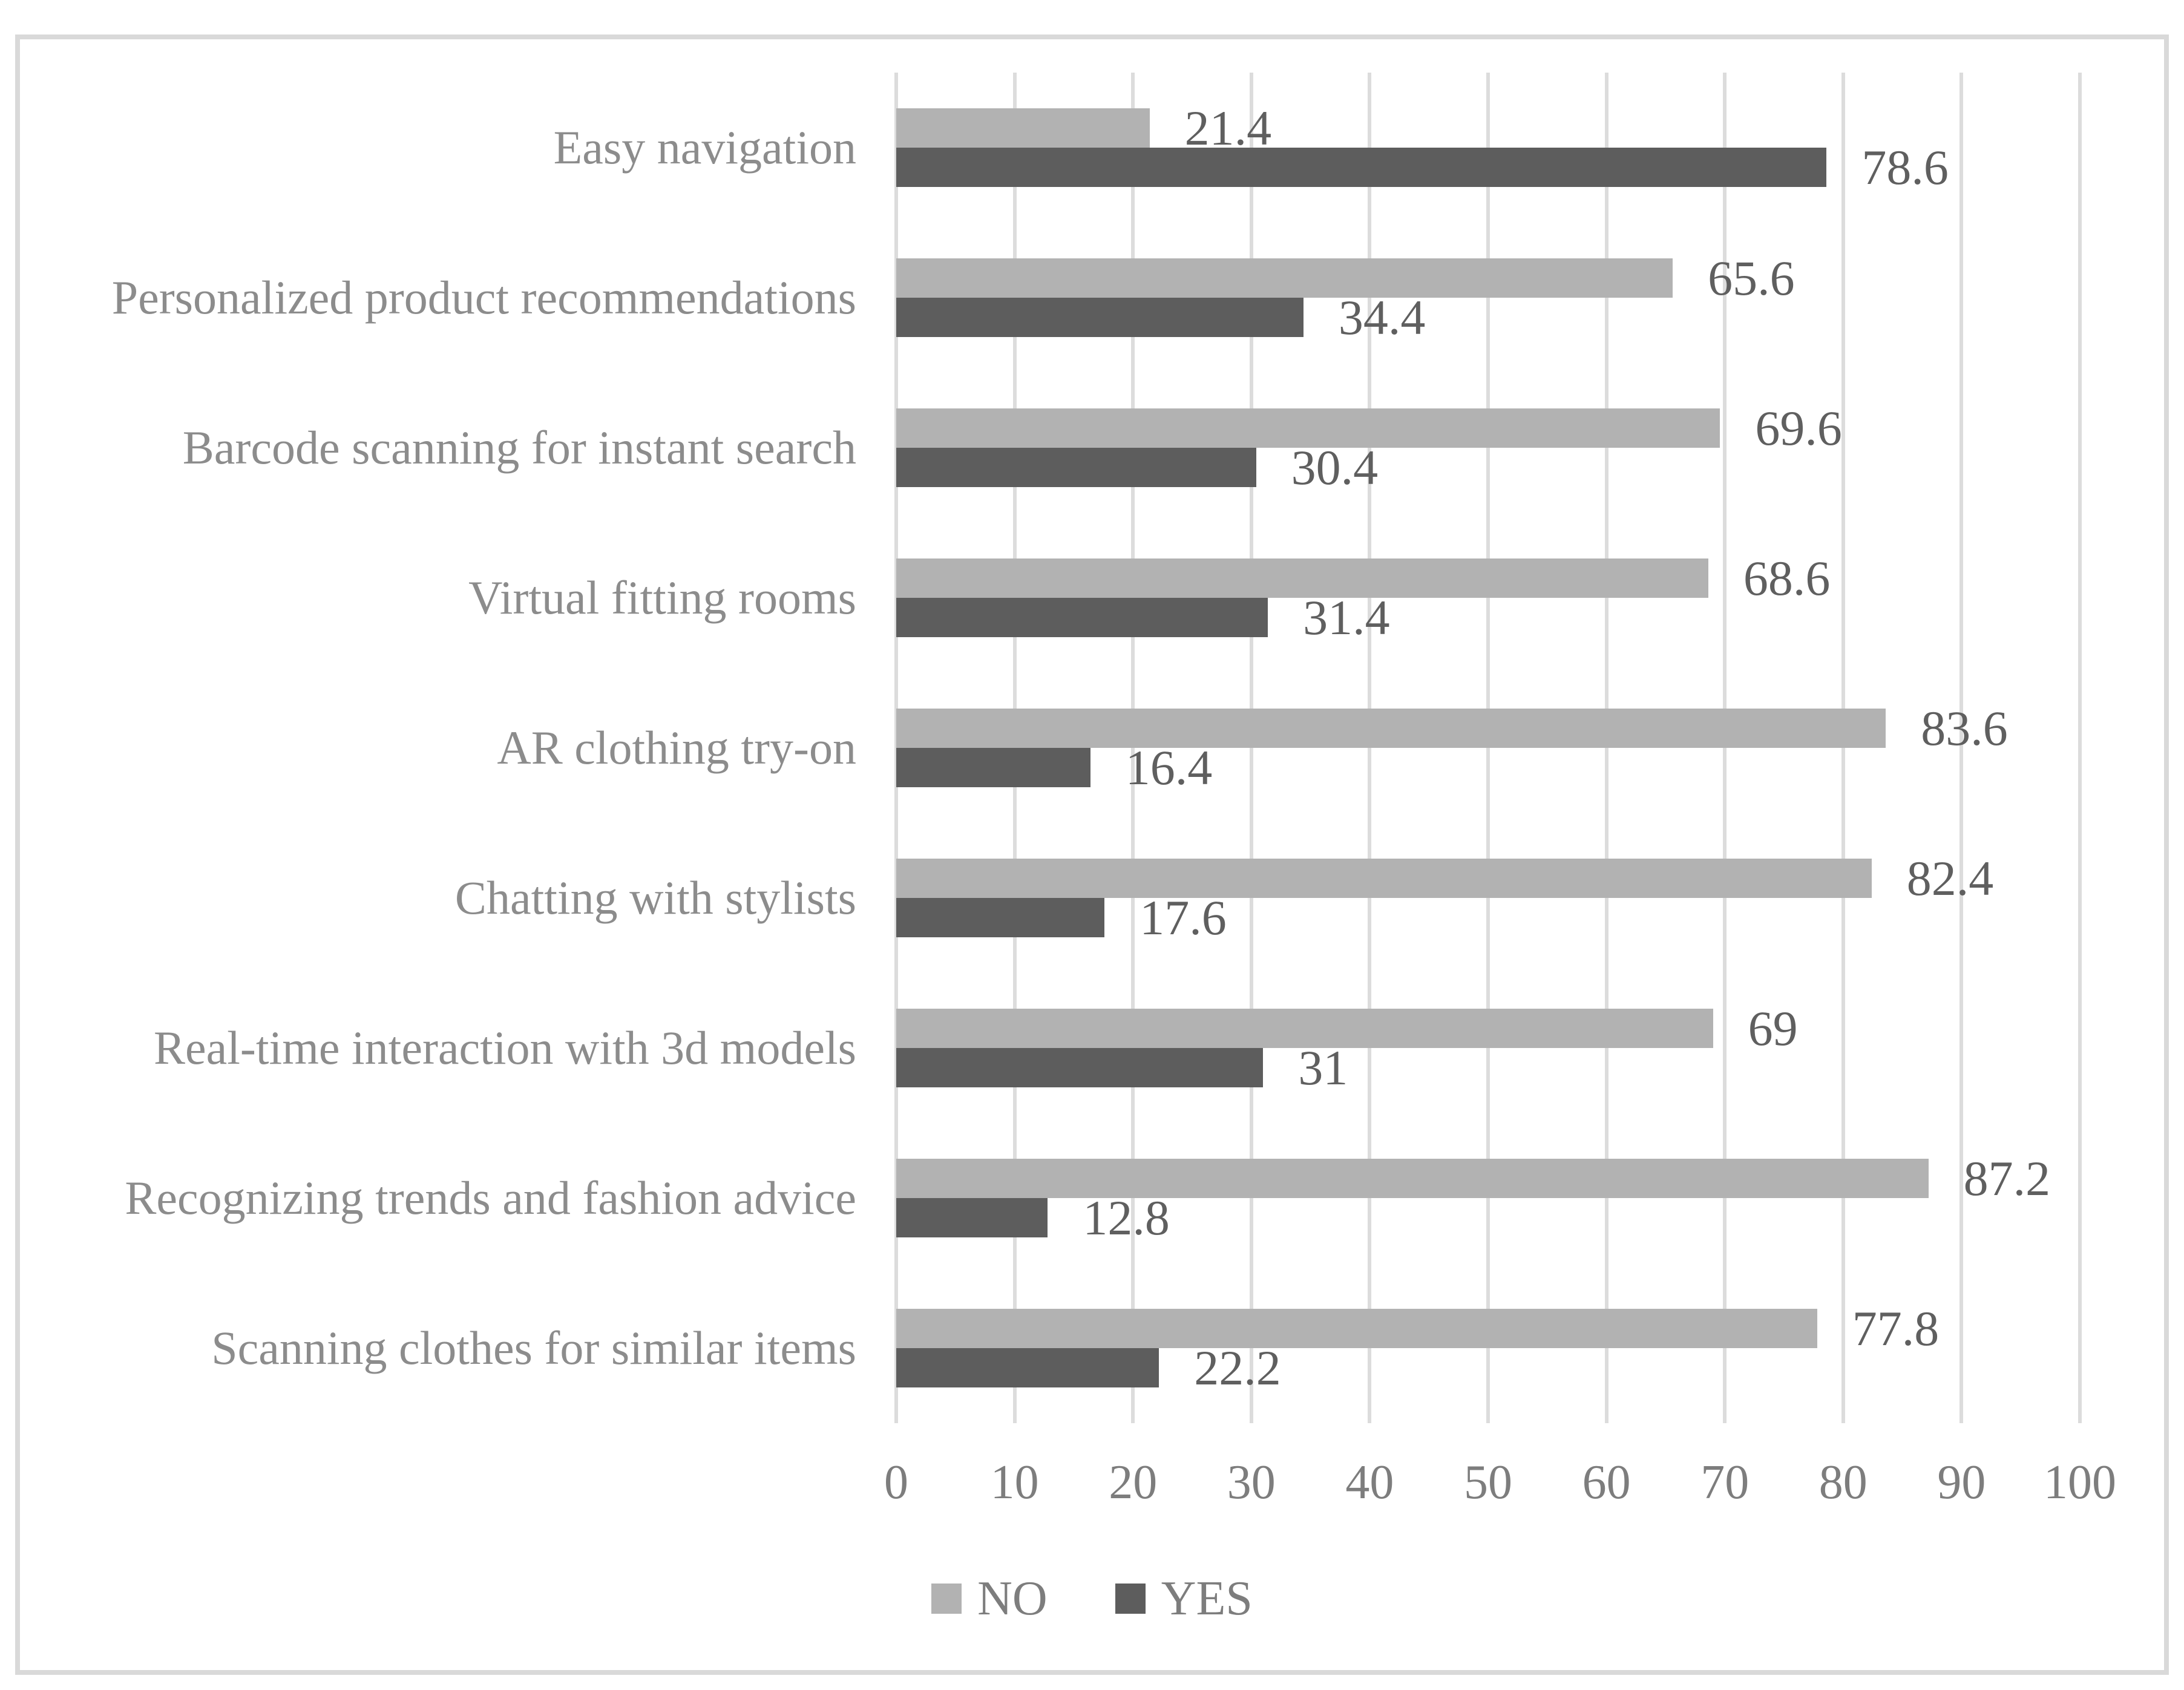  I want to click on x-tick-label: 50, so click(1488, 1482).